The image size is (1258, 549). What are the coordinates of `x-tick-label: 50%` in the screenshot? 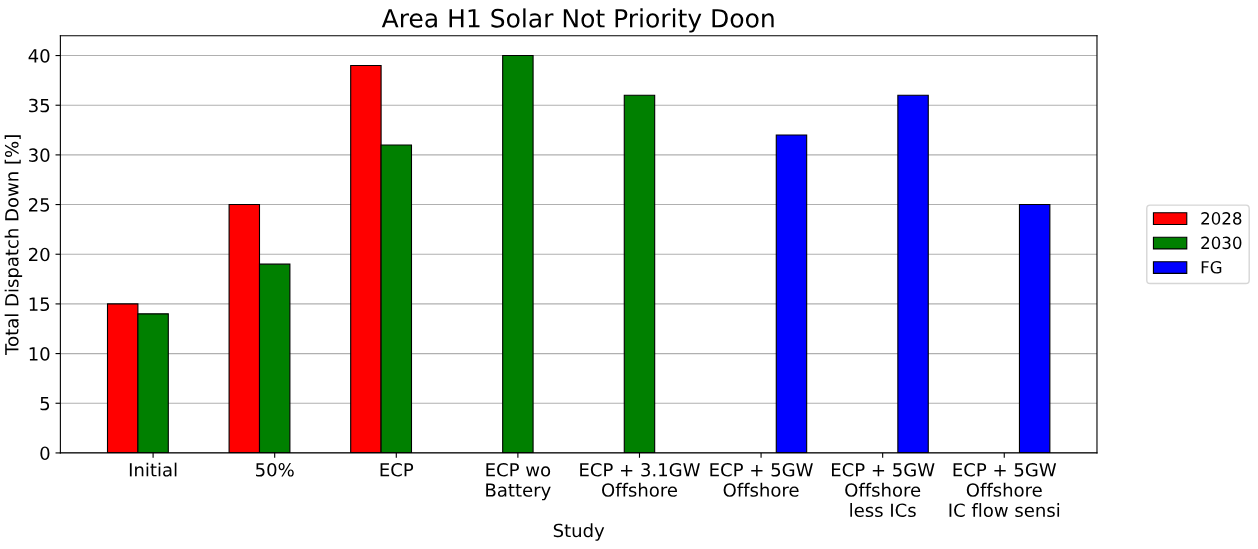 It's located at (275, 469).